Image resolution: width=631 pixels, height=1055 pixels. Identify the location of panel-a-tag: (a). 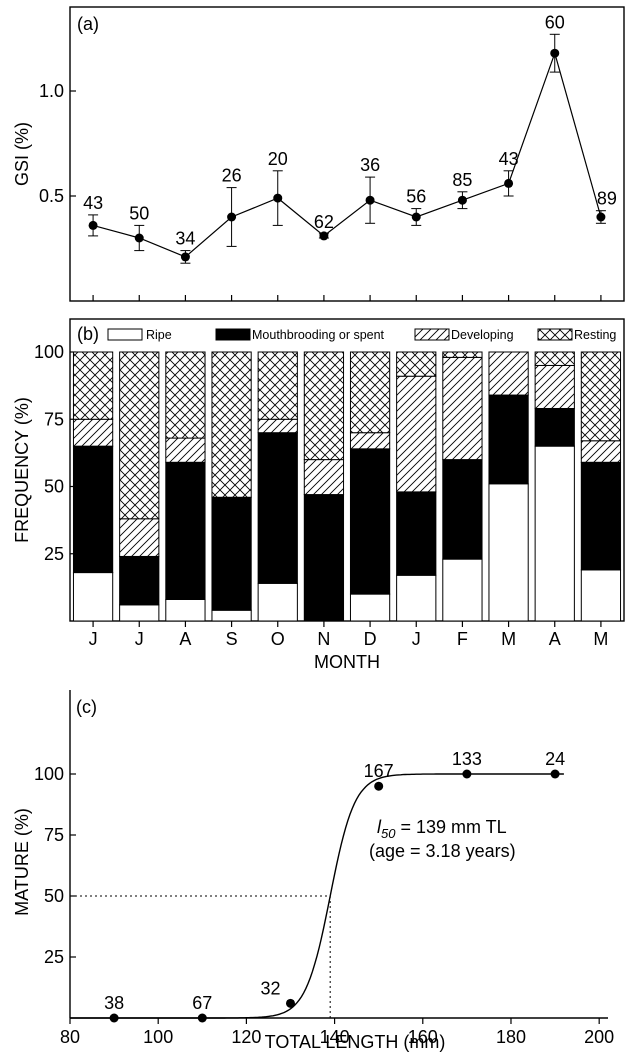
(88, 24).